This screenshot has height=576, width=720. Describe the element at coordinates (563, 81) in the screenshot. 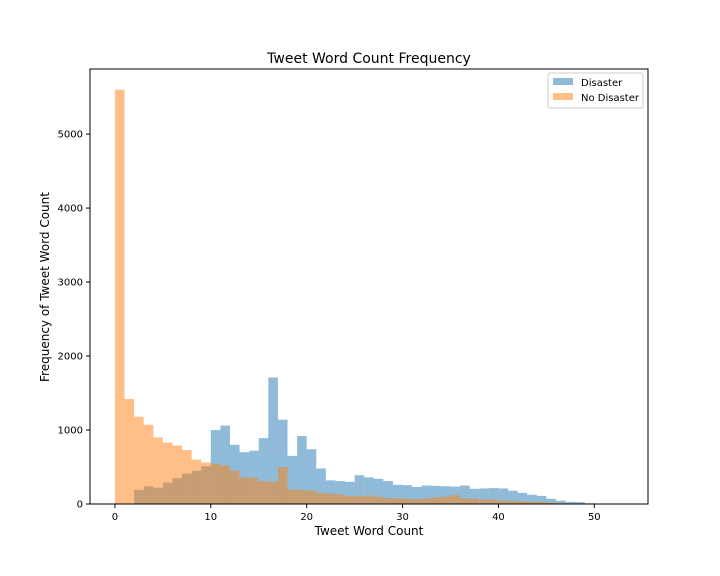

I see `legend-swatch-disaster` at that location.